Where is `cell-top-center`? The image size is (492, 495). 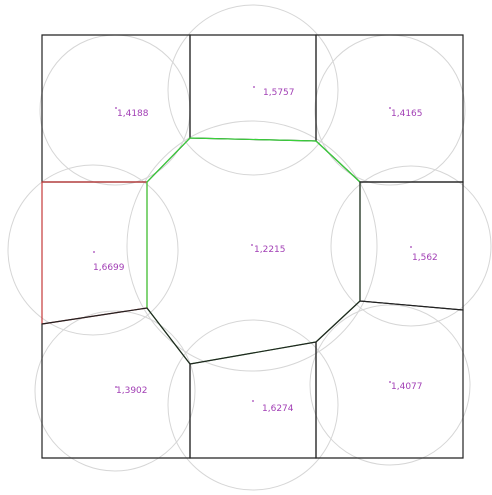
cell-top-center is located at coordinates (253, 88).